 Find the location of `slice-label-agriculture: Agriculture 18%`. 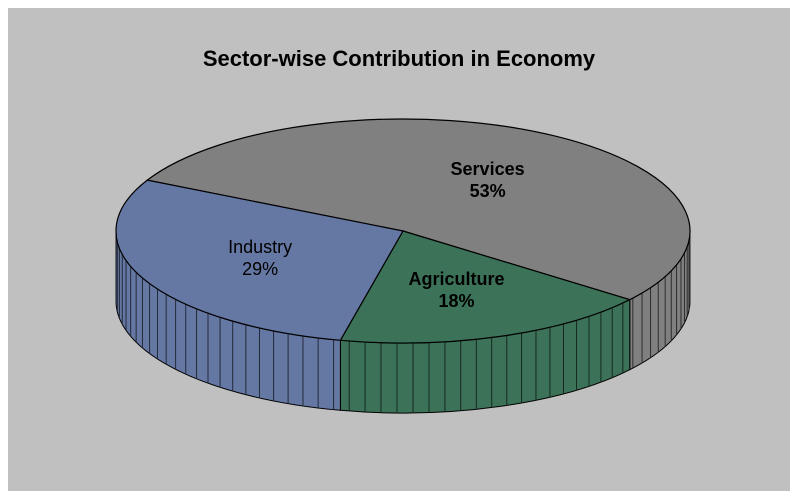

slice-label-agriculture: Agriculture 18% is located at coordinates (456, 290).